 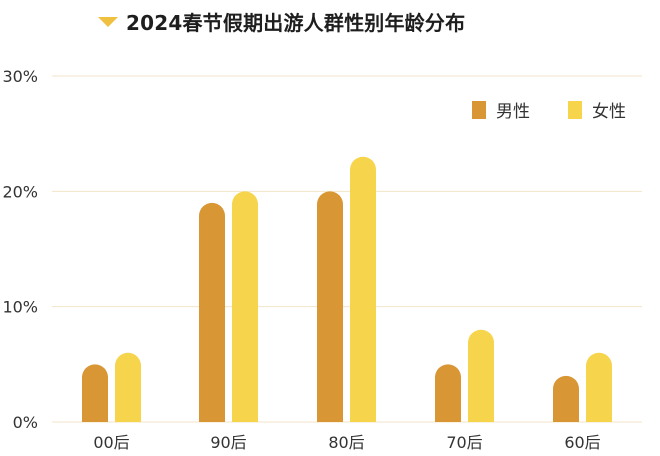 What do you see at coordinates (346, 442) in the screenshot?
I see `x-tick-label: 80后` at bounding box center [346, 442].